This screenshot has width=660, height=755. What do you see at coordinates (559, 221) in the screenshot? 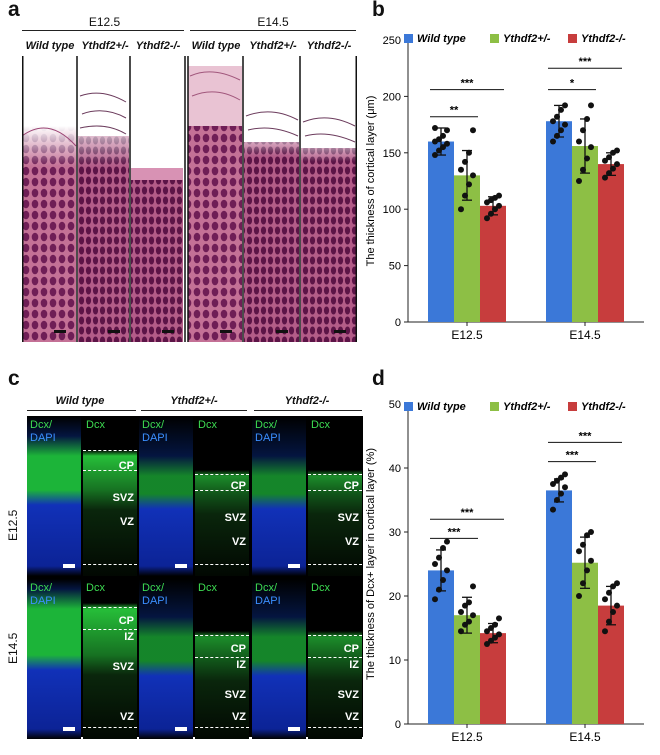
I see `bar` at bounding box center [559, 221].